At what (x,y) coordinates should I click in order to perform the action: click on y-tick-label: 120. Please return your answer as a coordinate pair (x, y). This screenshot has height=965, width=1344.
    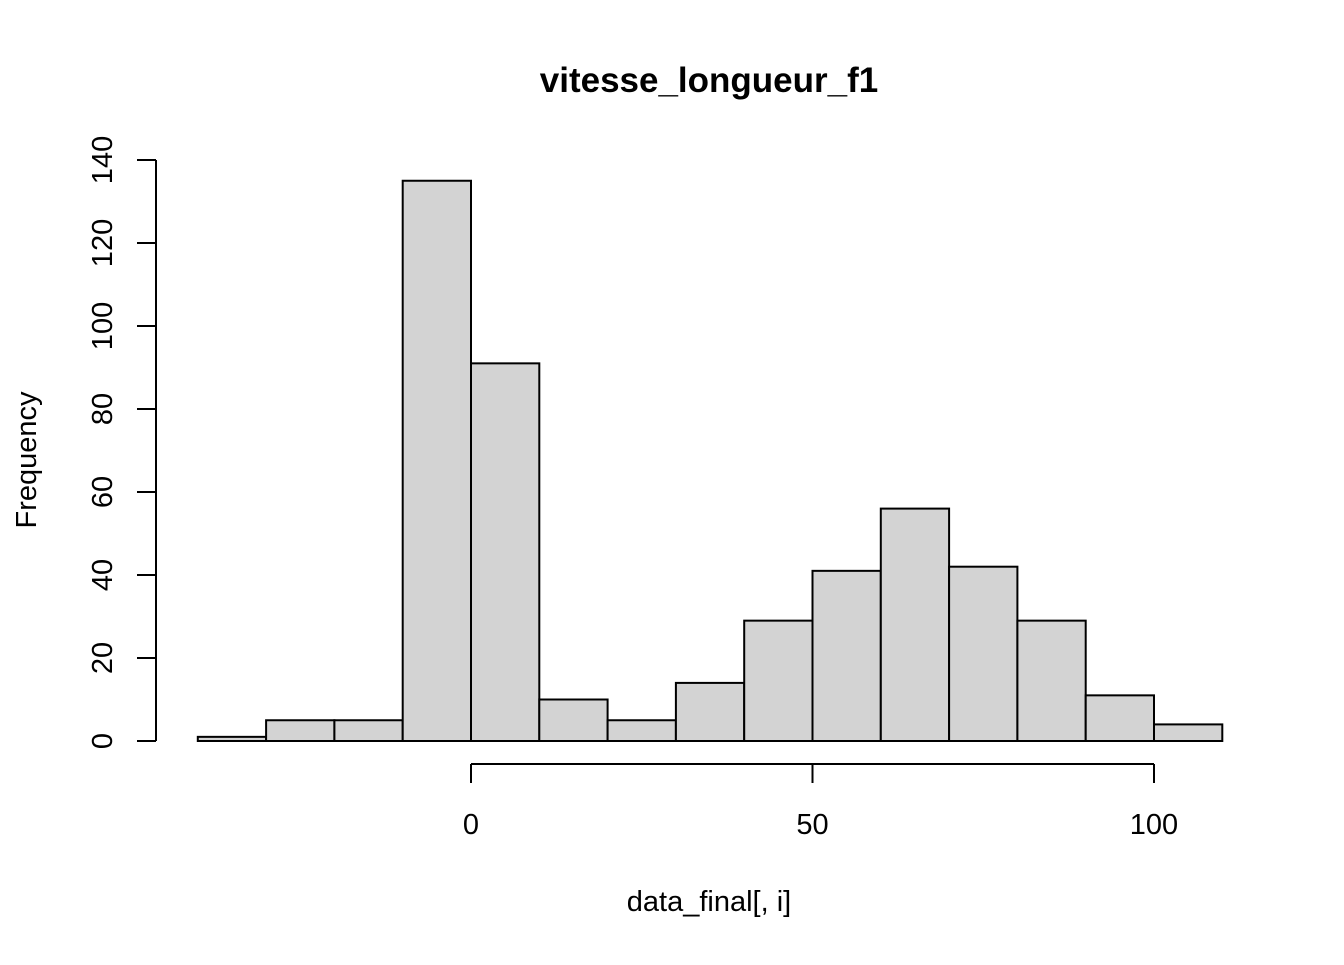
    Looking at the image, I should click on (103, 243).